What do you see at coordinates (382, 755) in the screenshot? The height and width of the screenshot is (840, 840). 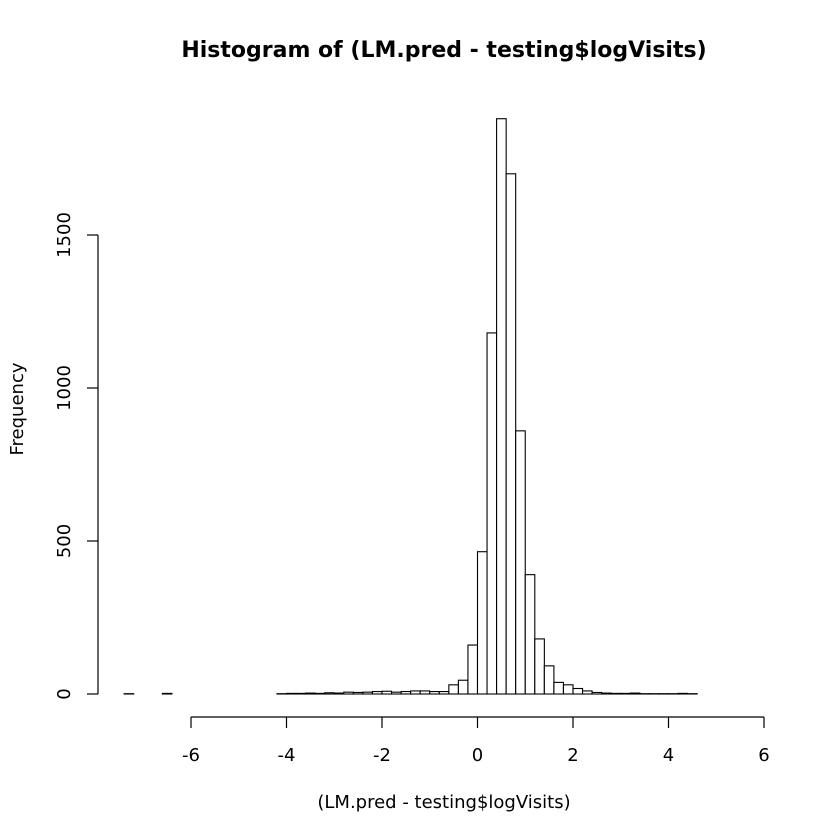 I see `x-tick-label: -2` at bounding box center [382, 755].